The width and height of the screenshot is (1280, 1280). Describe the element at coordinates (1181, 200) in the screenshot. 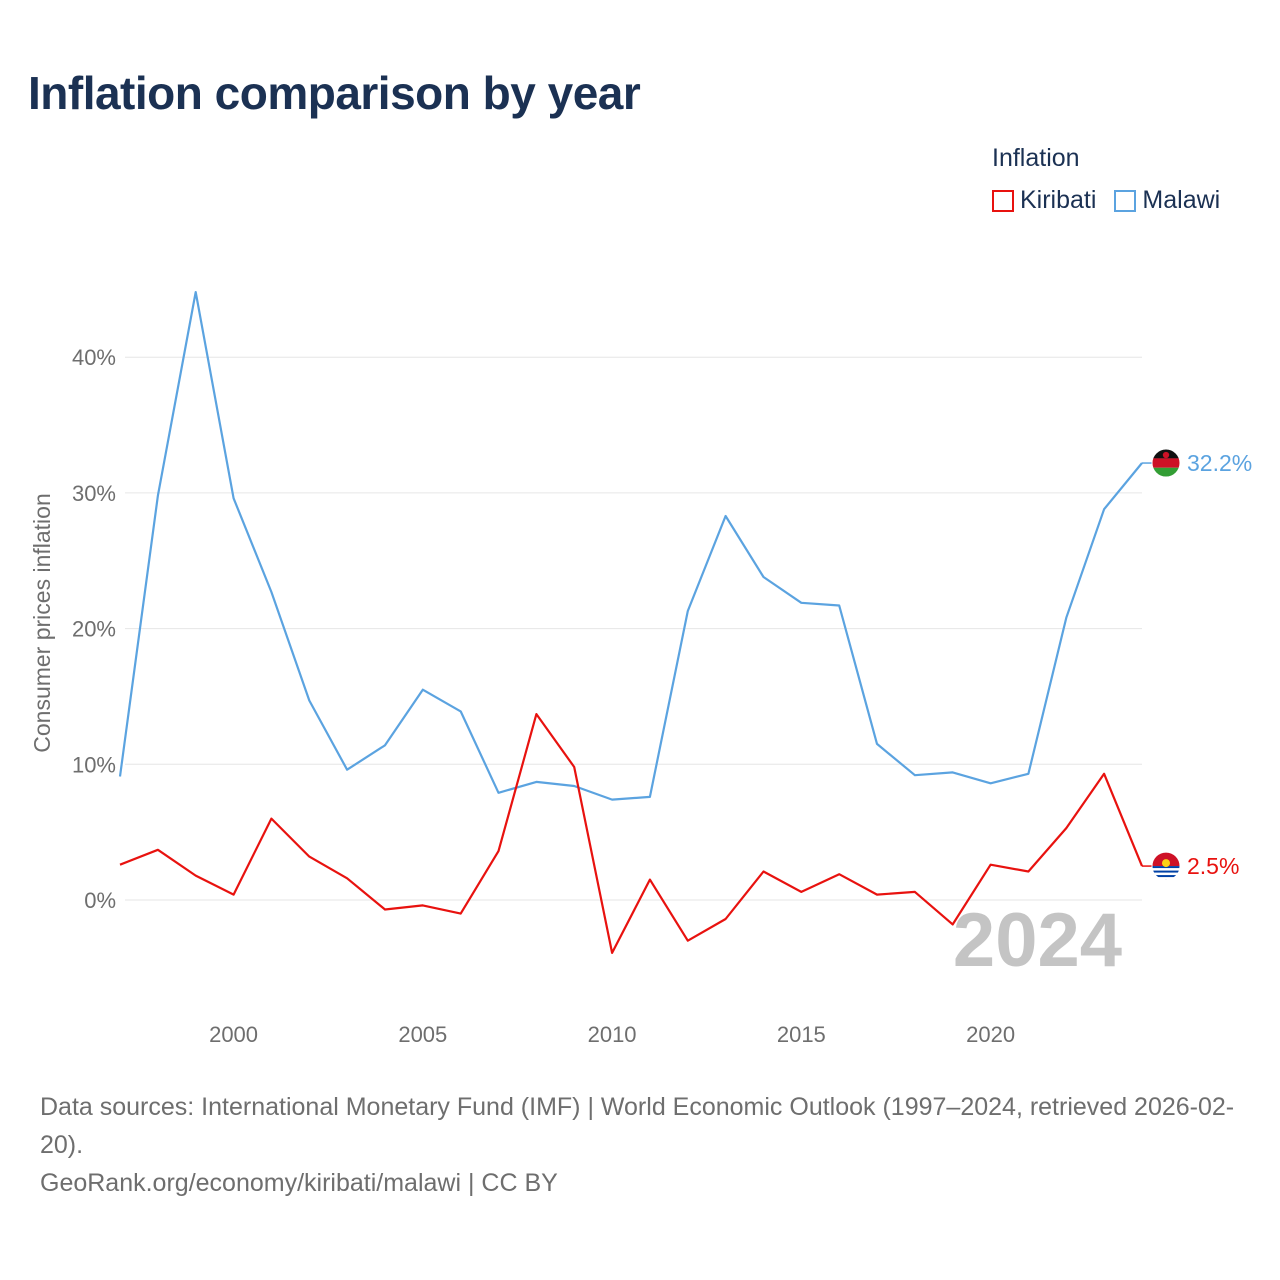

I see `legend-label-malawi: Malawi` at that location.